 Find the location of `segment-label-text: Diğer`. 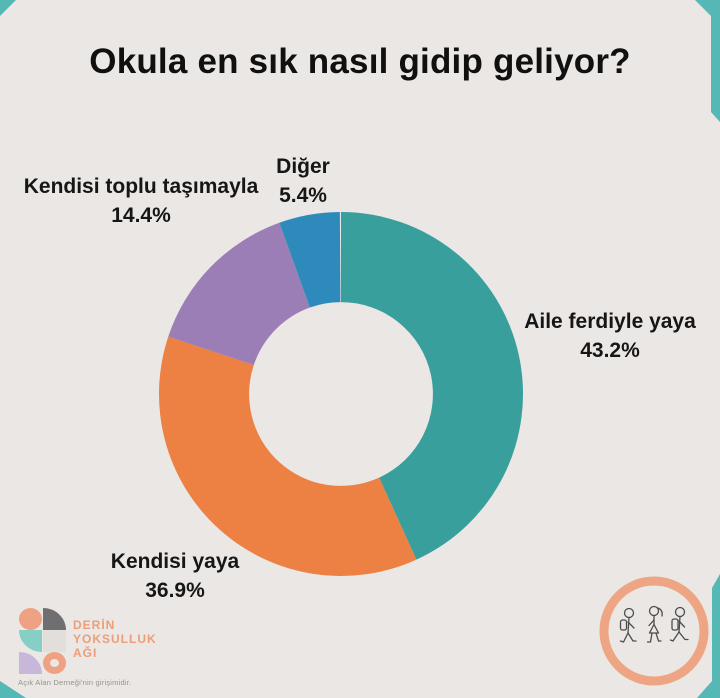

segment-label-text: Diğer is located at coordinates (303, 166).